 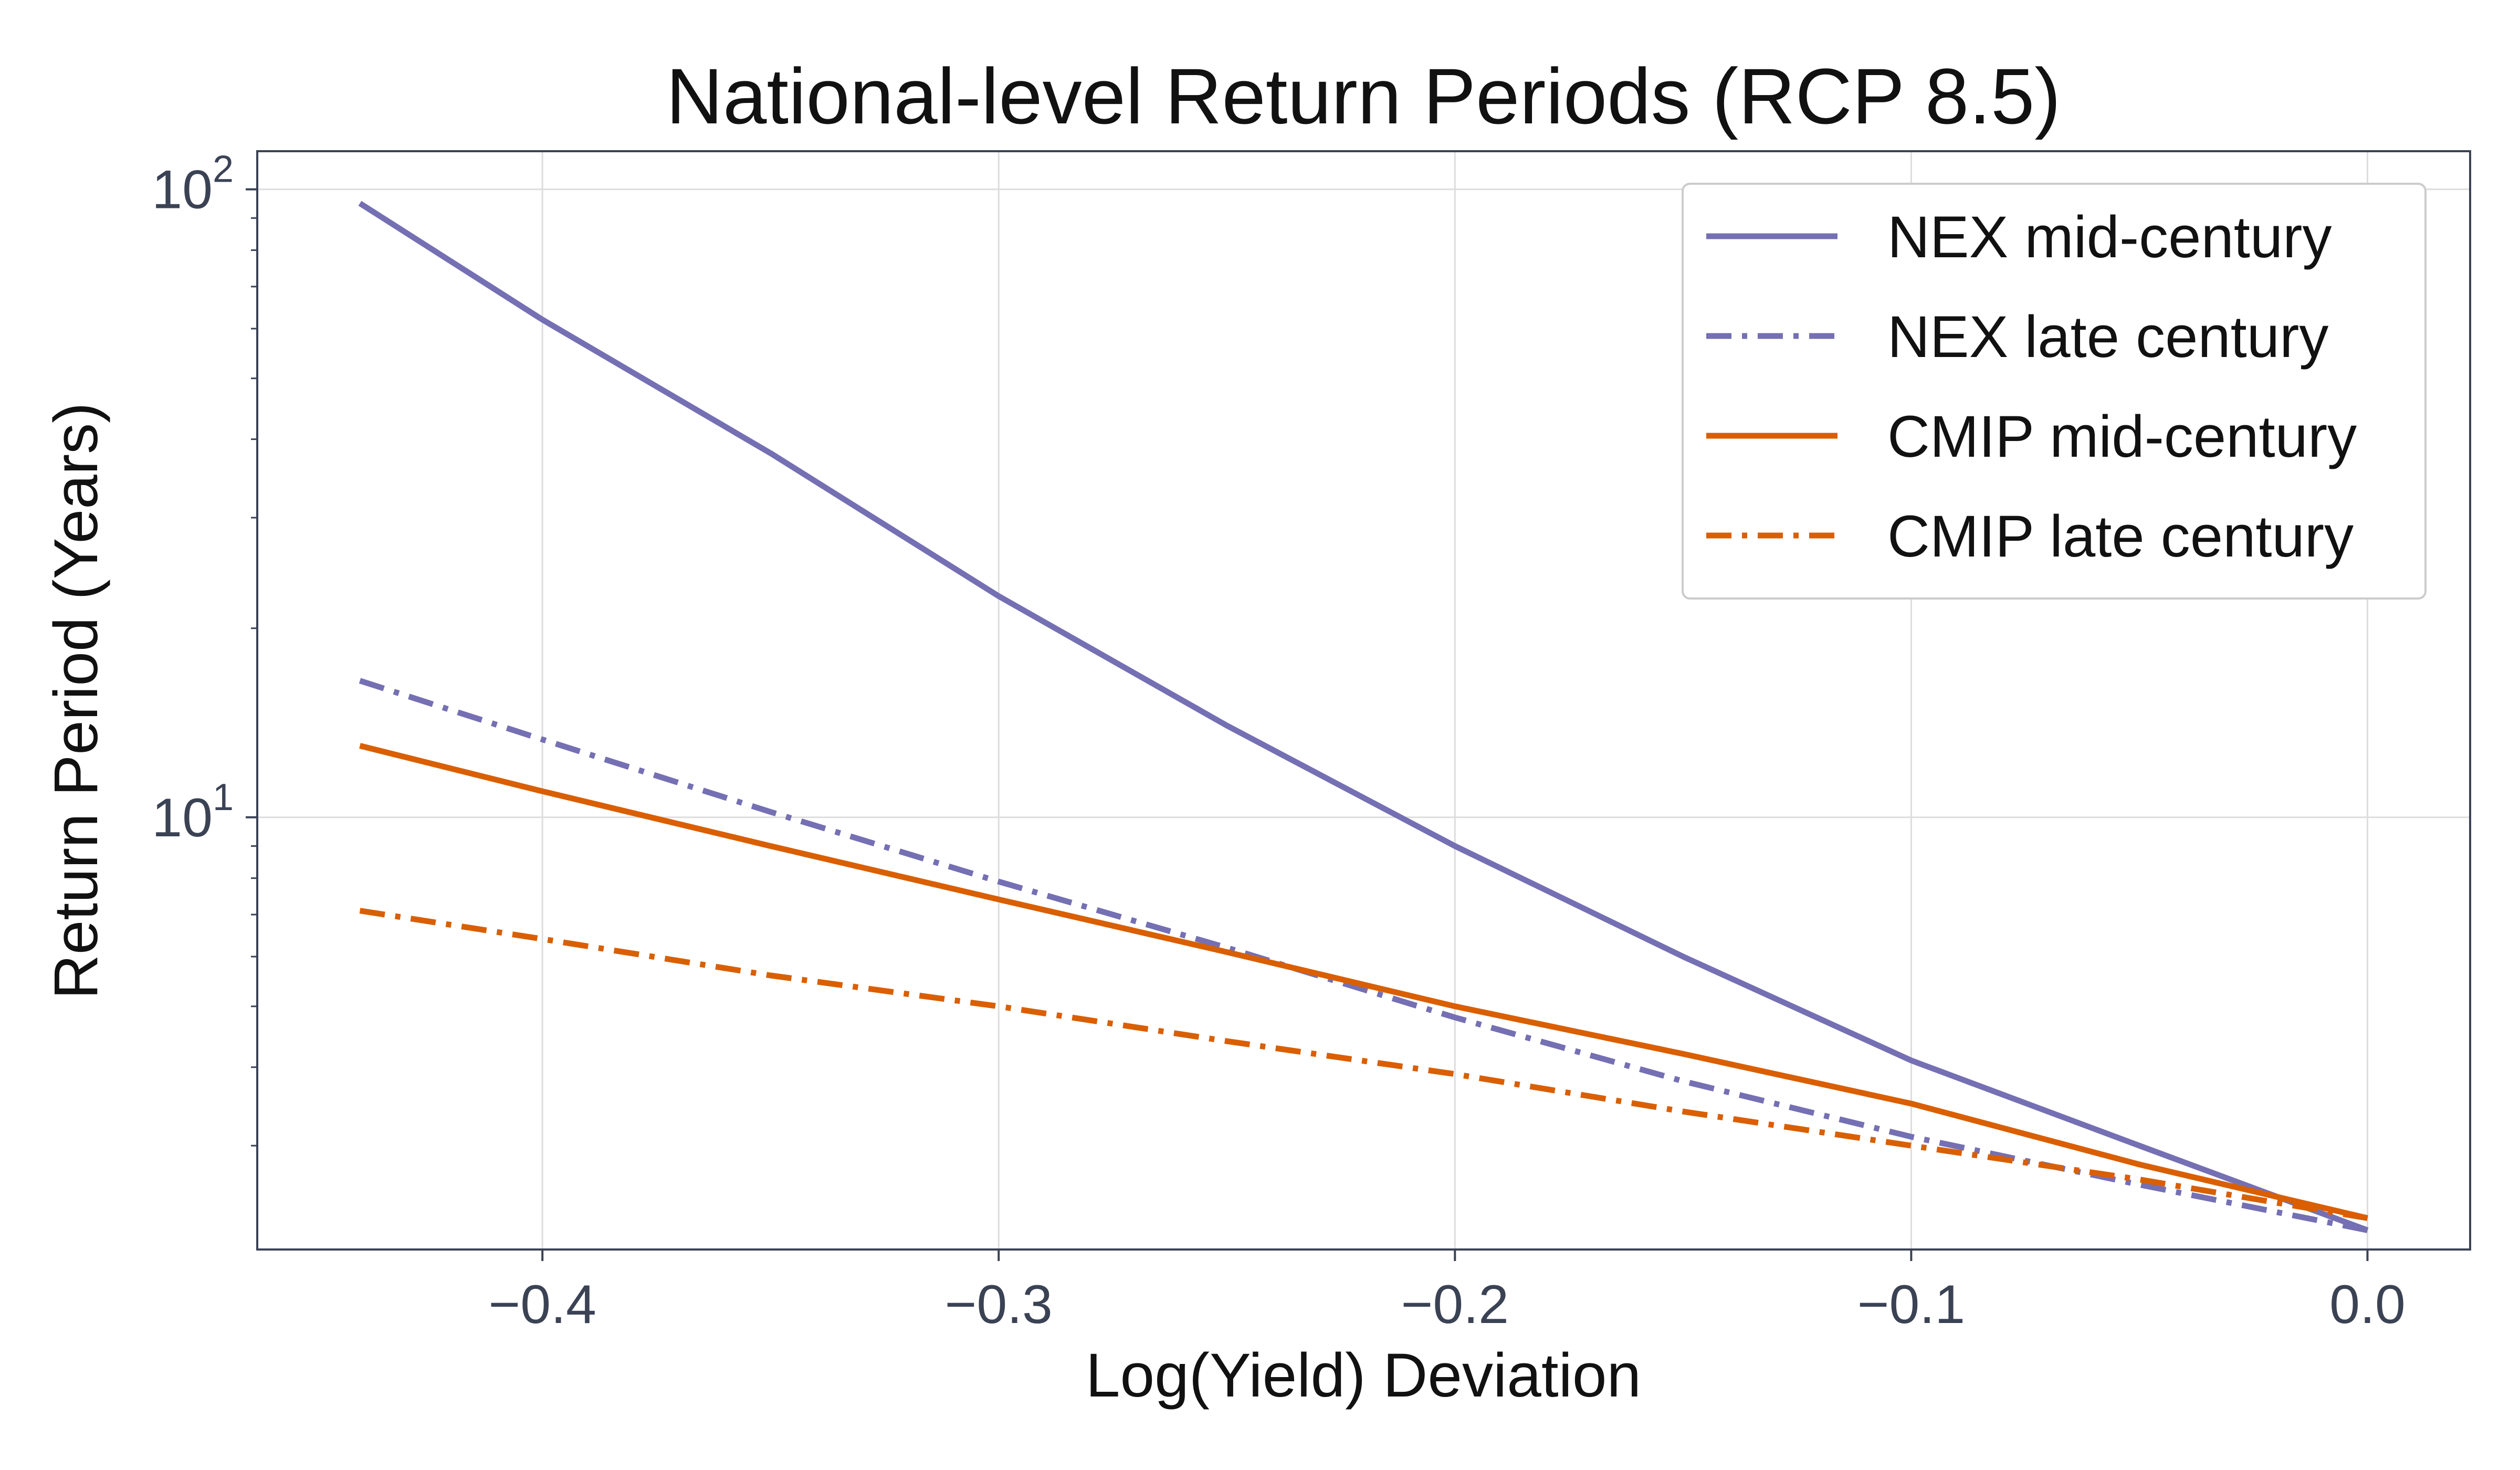 What do you see at coordinates (76, 701) in the screenshot?
I see `y-axis-label: Return Period (Years)` at bounding box center [76, 701].